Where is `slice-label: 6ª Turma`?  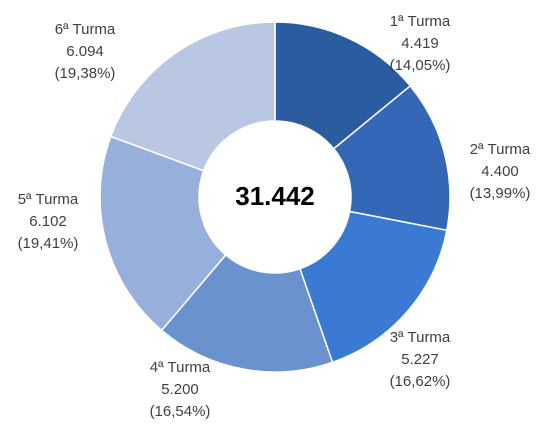
slice-label: 6ª Turma is located at coordinates (85, 29).